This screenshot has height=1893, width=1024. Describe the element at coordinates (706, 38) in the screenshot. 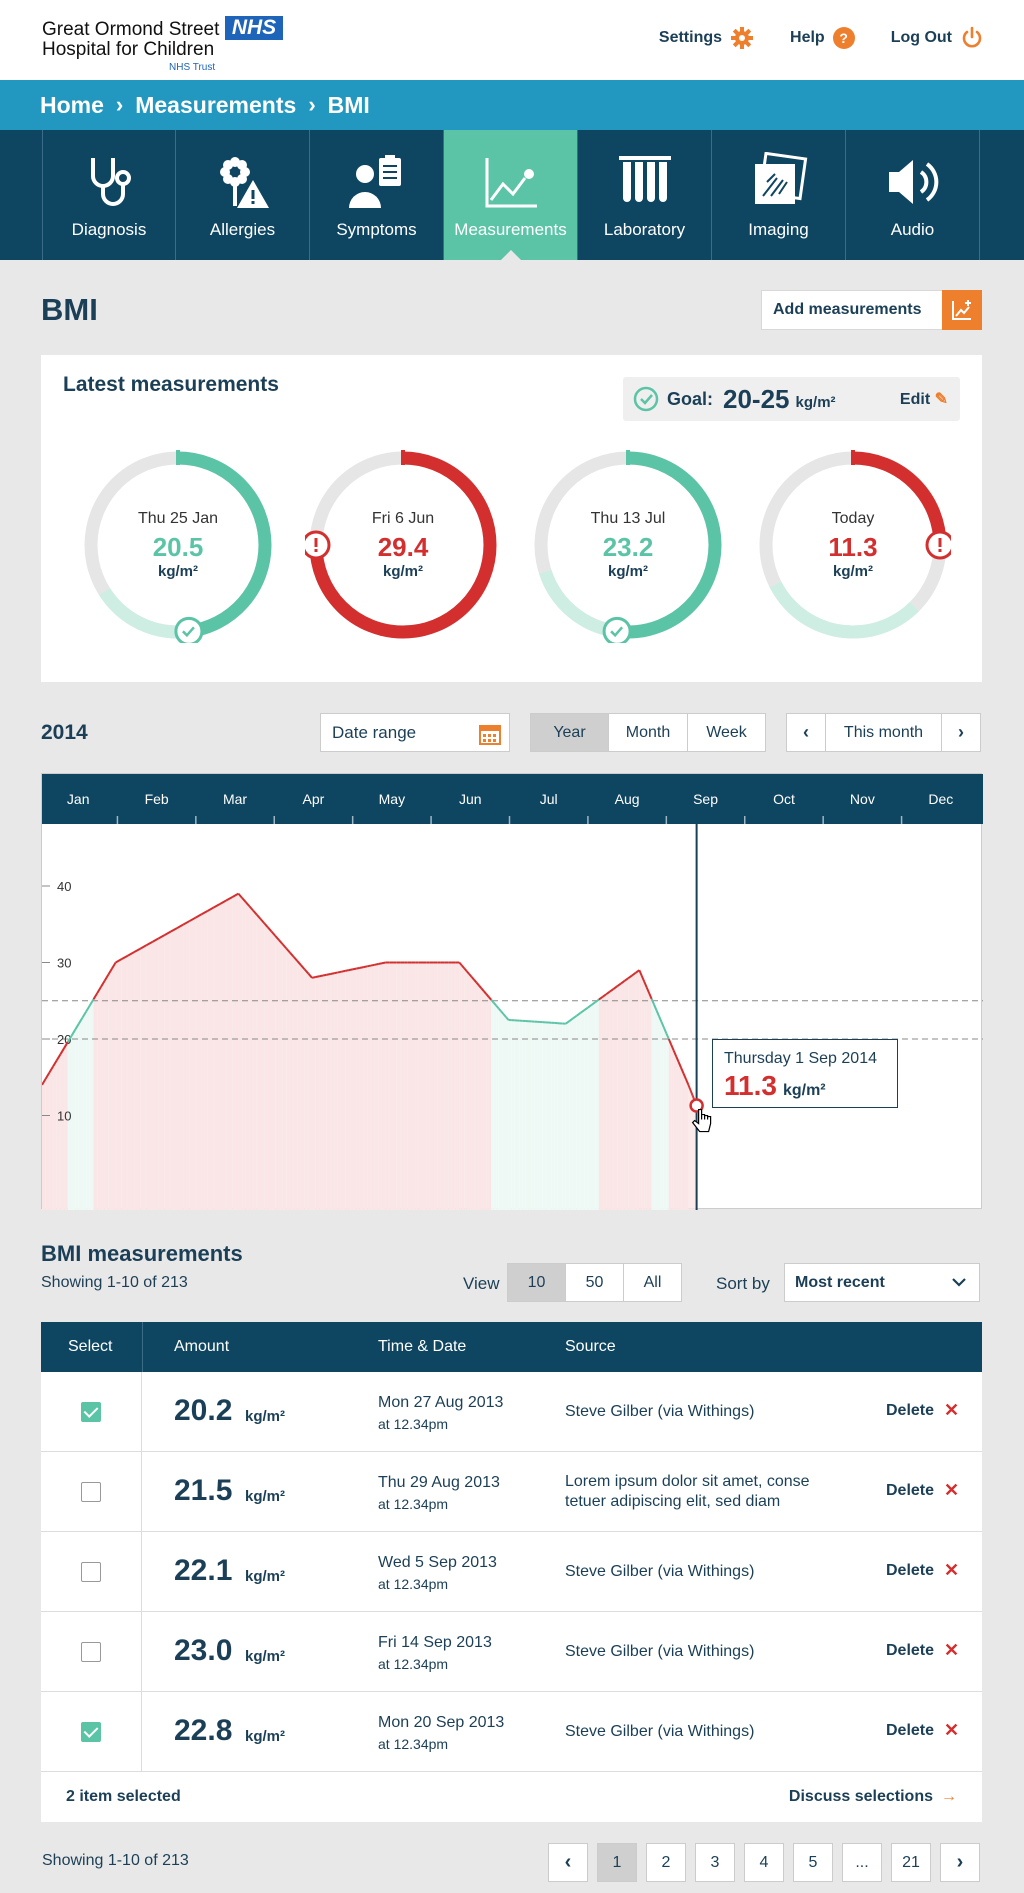

I see `settings-link: Settings` at that location.